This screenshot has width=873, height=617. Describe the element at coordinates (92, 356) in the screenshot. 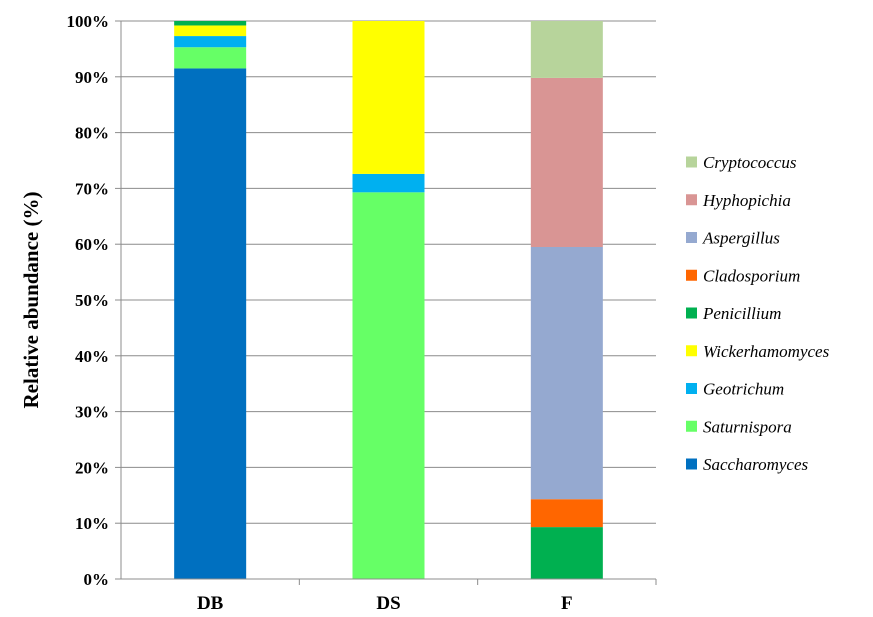

I see `y-tick-label: 40%` at that location.